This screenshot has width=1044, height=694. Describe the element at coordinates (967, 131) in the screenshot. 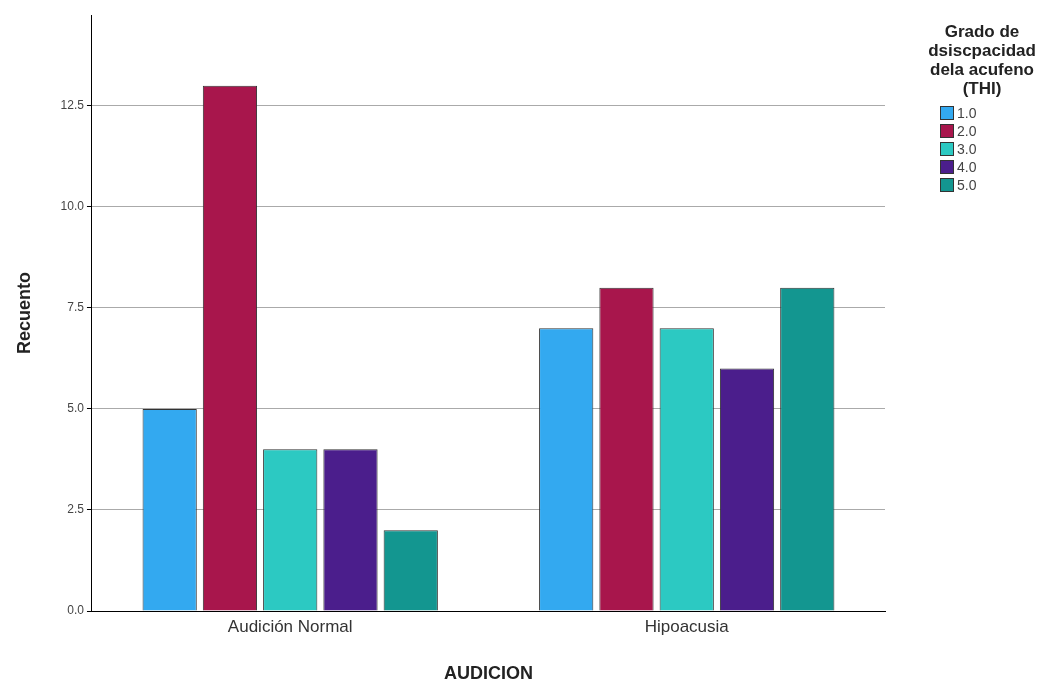

I see `legend-label: 2.0` at that location.